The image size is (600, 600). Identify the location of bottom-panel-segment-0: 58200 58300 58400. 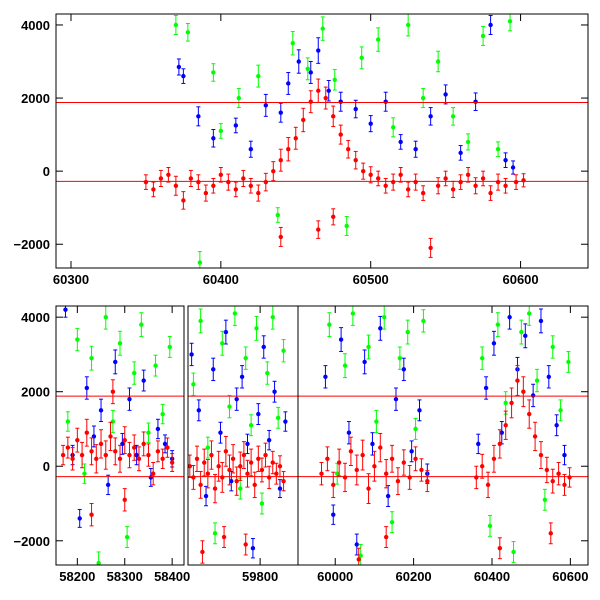
(122, 444).